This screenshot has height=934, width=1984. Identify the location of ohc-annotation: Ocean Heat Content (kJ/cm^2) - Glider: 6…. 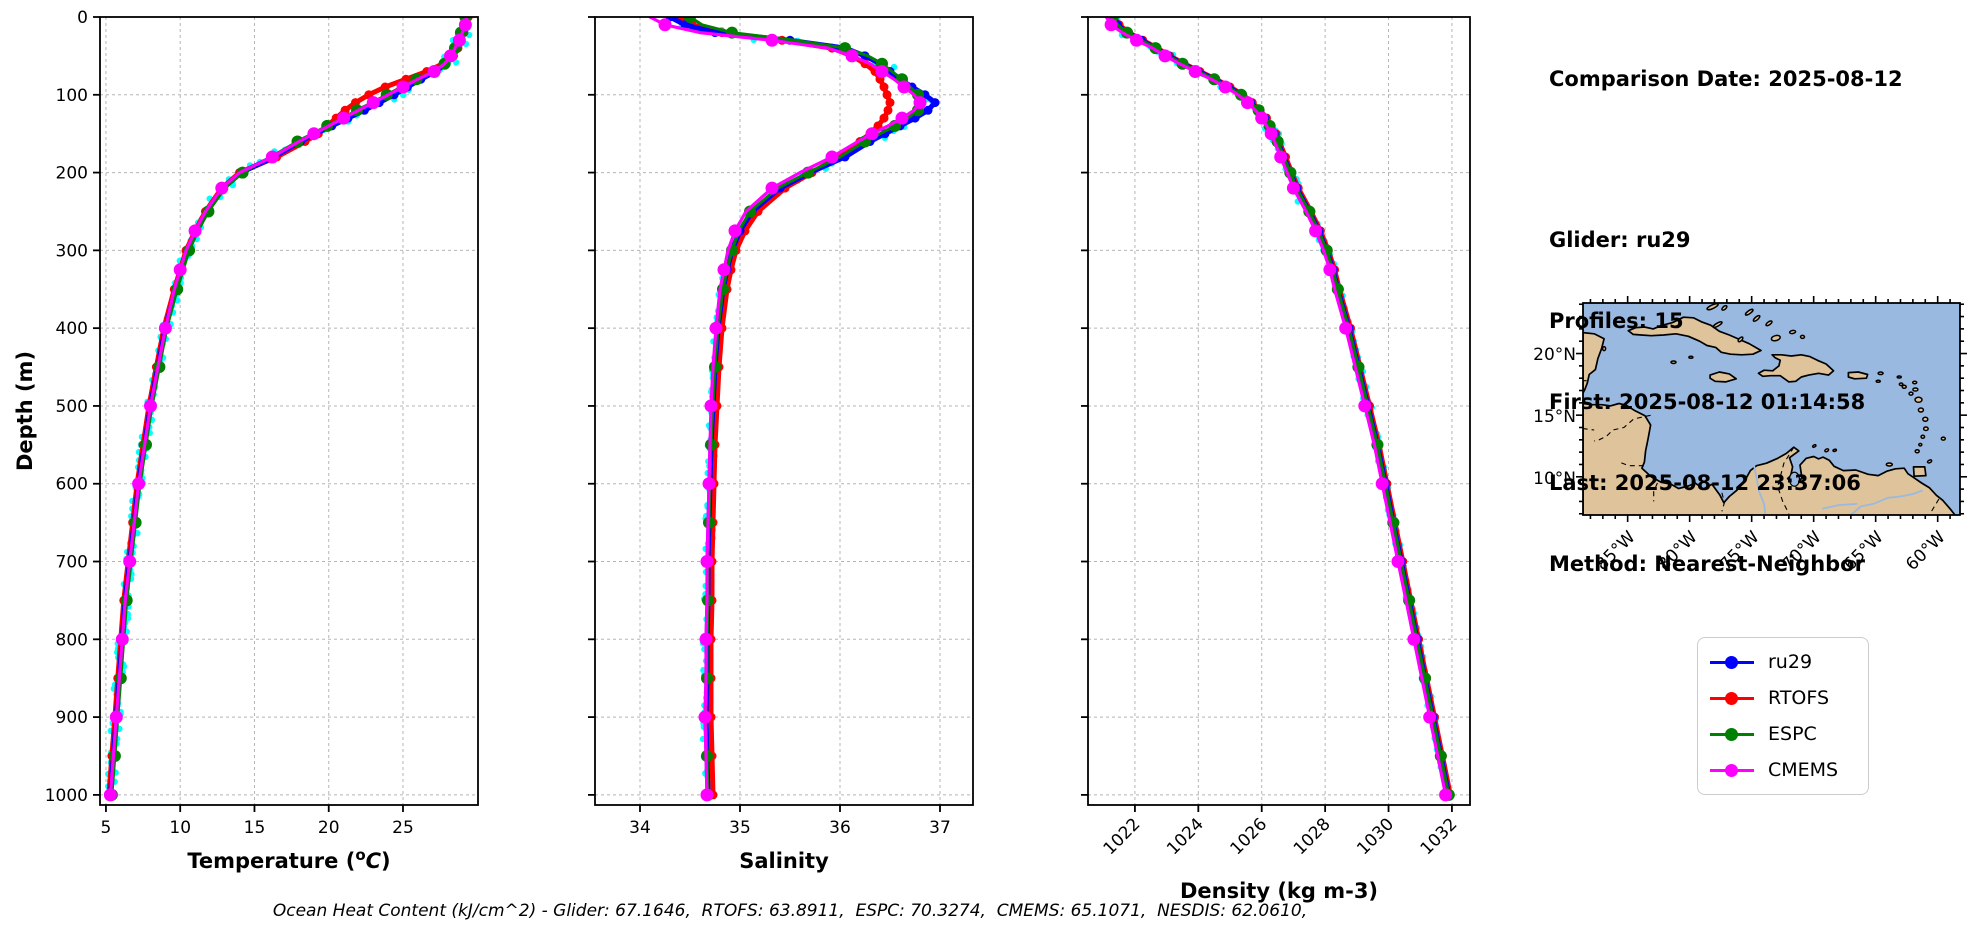
(790, 911).